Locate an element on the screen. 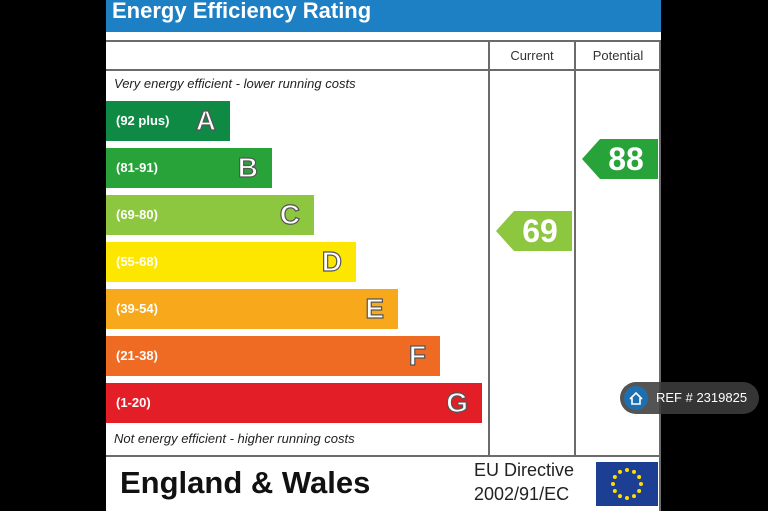  band-letter: D is located at coordinates (331, 261).